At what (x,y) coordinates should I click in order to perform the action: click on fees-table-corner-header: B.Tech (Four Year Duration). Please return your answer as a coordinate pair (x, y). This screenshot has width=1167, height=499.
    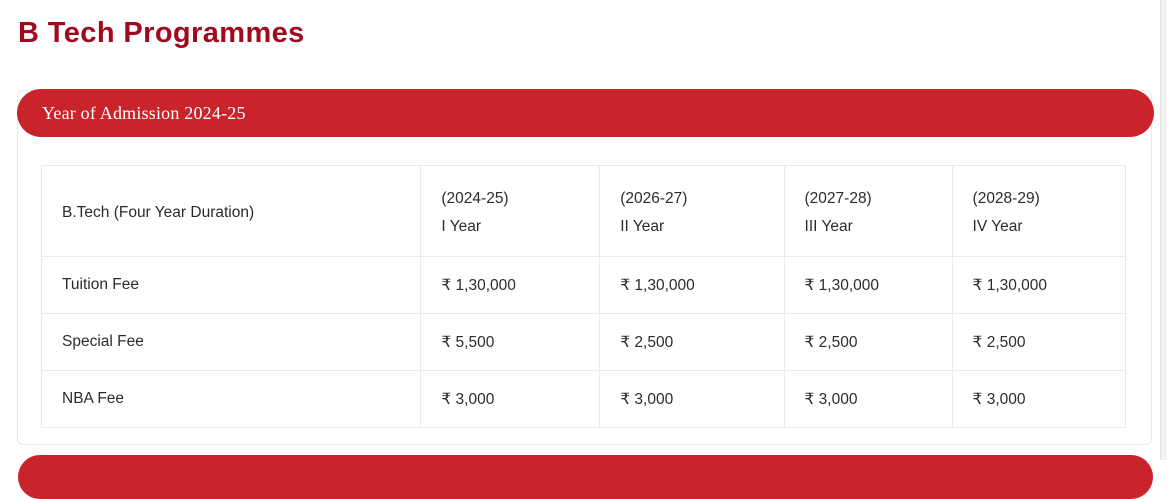
    Looking at the image, I should click on (231, 211).